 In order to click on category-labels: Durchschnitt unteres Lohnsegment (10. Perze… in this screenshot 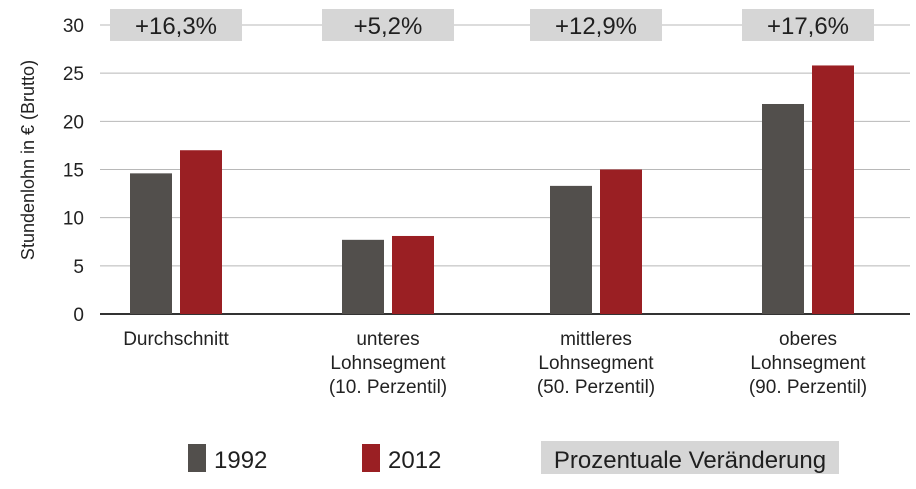, I will do `click(495, 363)`.